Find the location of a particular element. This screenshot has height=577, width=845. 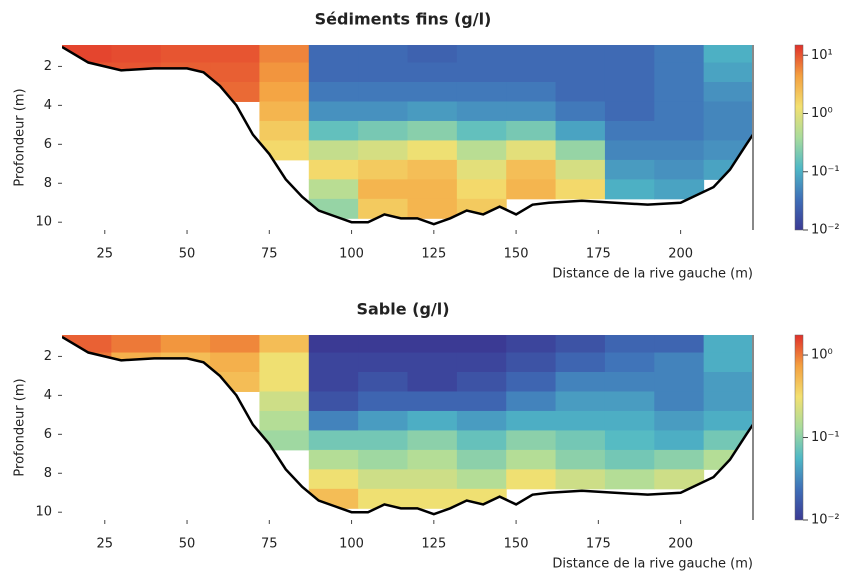

x-tick-label: 100 is located at coordinates (351, 544).